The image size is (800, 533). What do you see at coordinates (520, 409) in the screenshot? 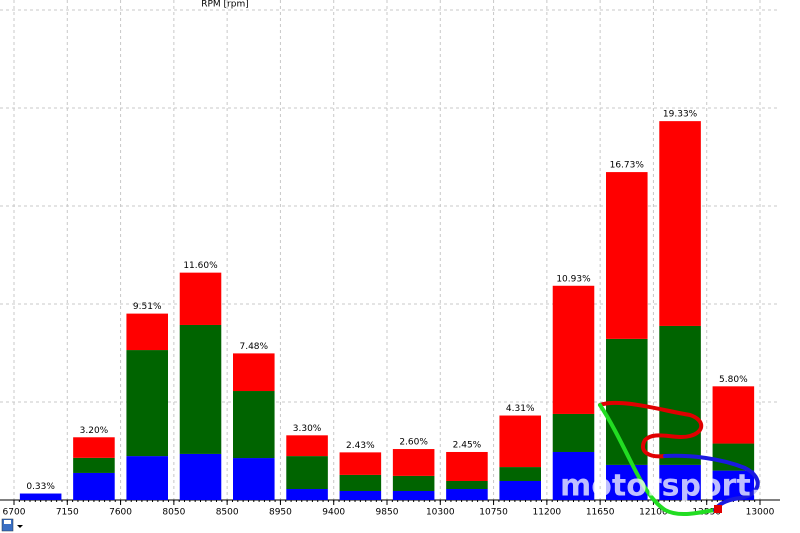
I see `total-label: 4.31%` at bounding box center [520, 409].